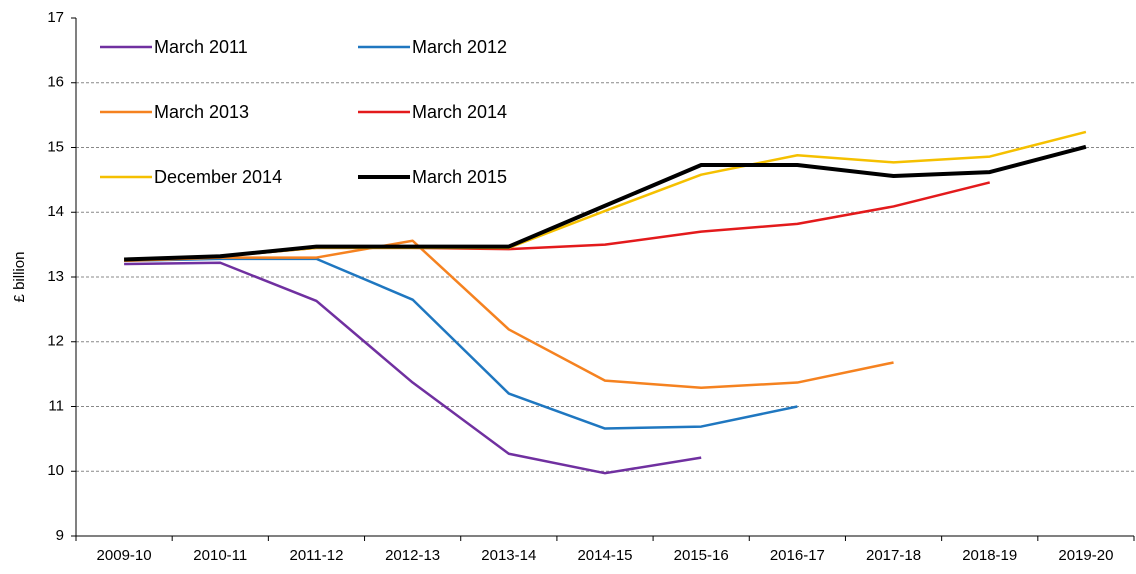 This screenshot has width=1136, height=574. I want to click on y-tick-label: 16, so click(55, 82).